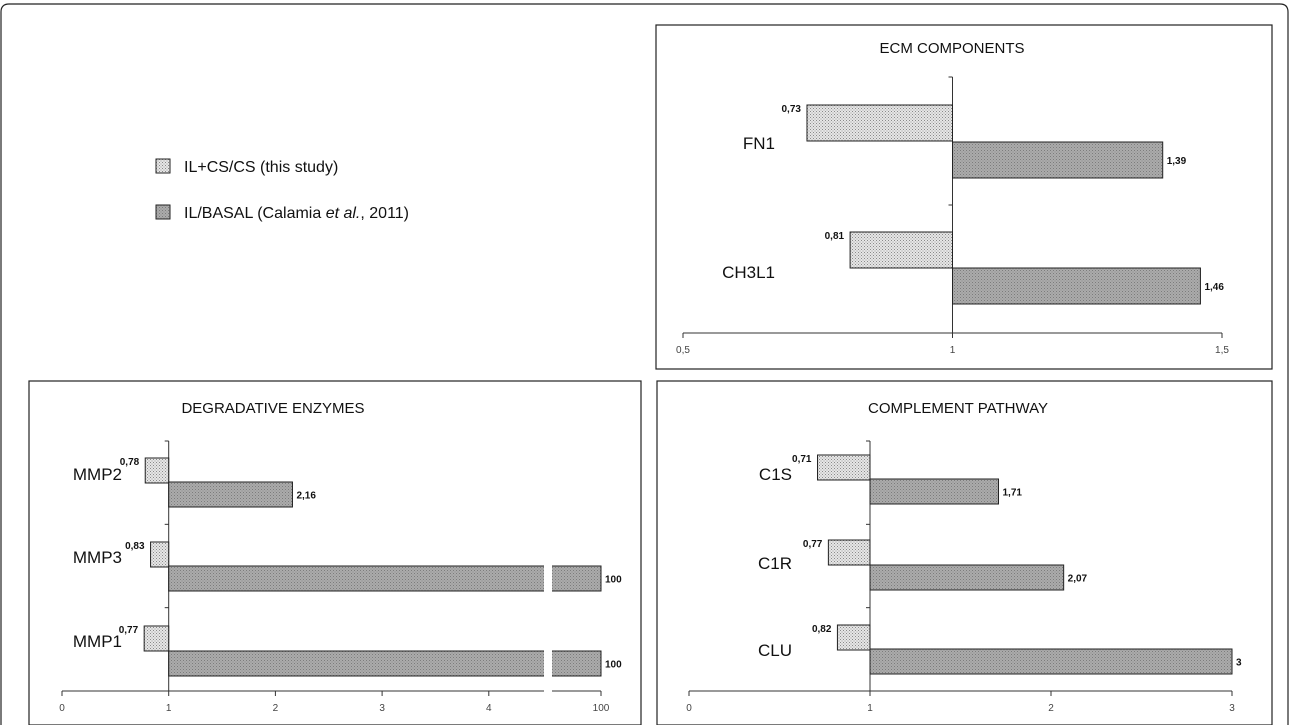 This screenshot has width=1290, height=725. I want to click on panel-complement-title: COMPLEMENT PATHWAY, so click(958, 408).